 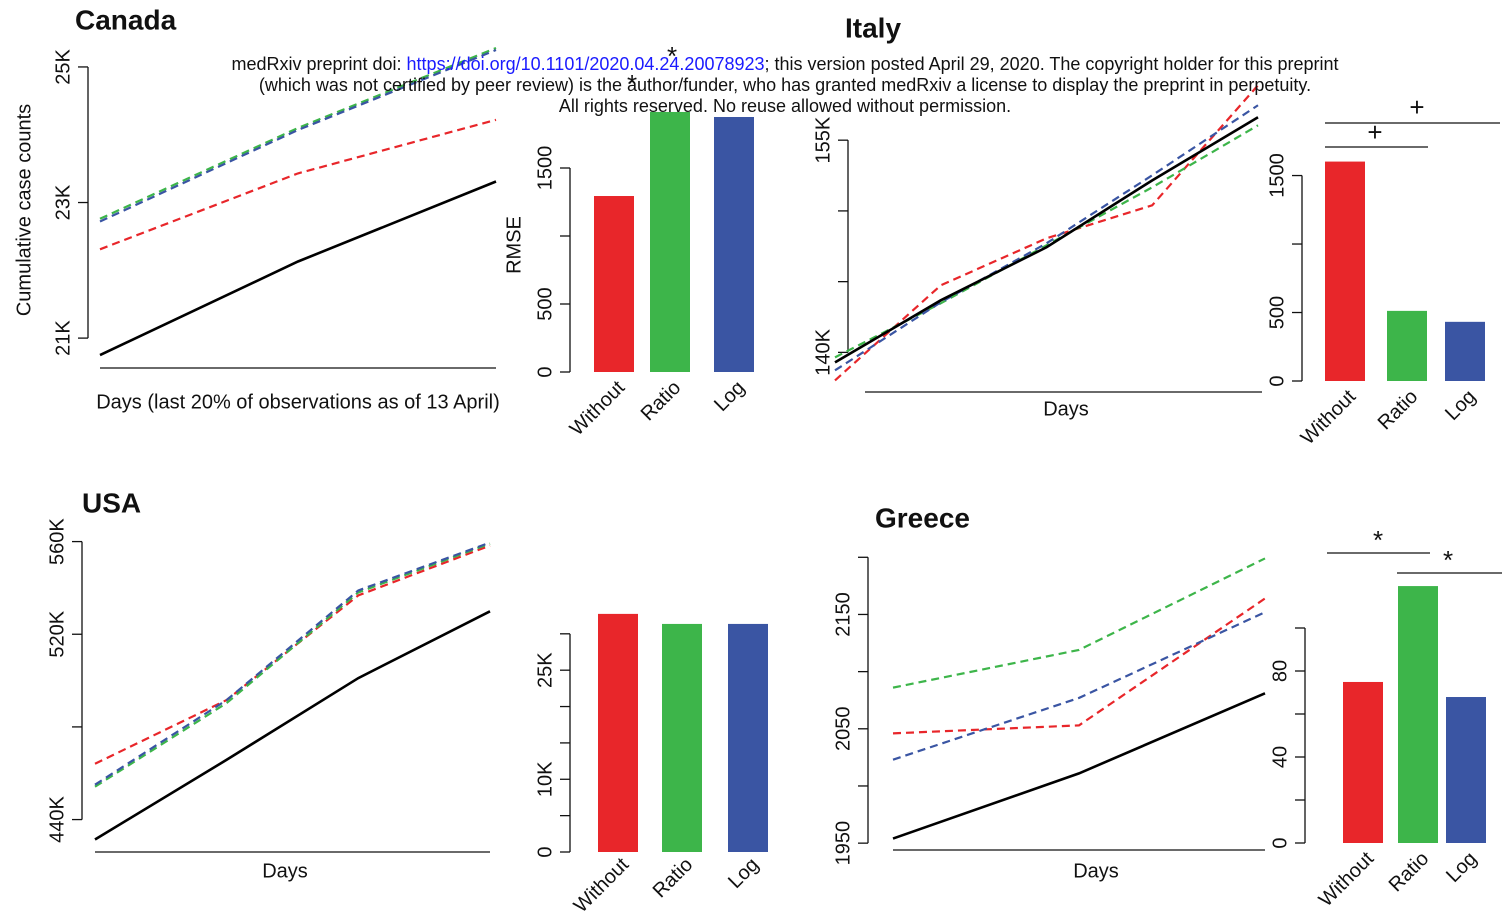 I want to click on chart-title: Canada, so click(x=126, y=19).